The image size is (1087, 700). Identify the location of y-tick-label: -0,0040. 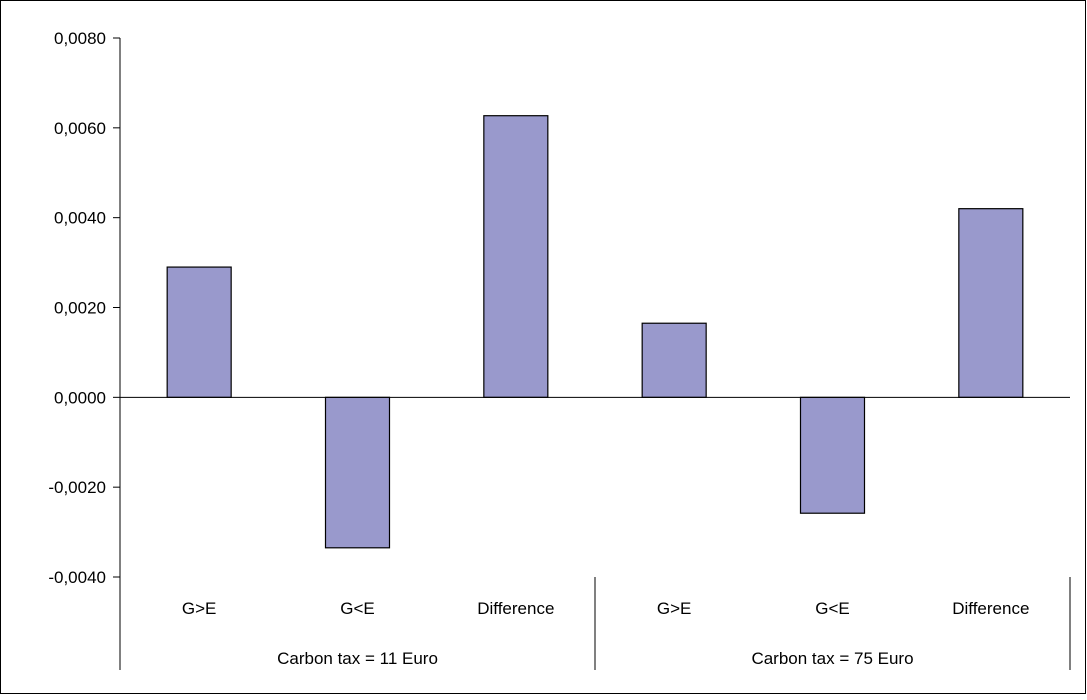
(77, 577).